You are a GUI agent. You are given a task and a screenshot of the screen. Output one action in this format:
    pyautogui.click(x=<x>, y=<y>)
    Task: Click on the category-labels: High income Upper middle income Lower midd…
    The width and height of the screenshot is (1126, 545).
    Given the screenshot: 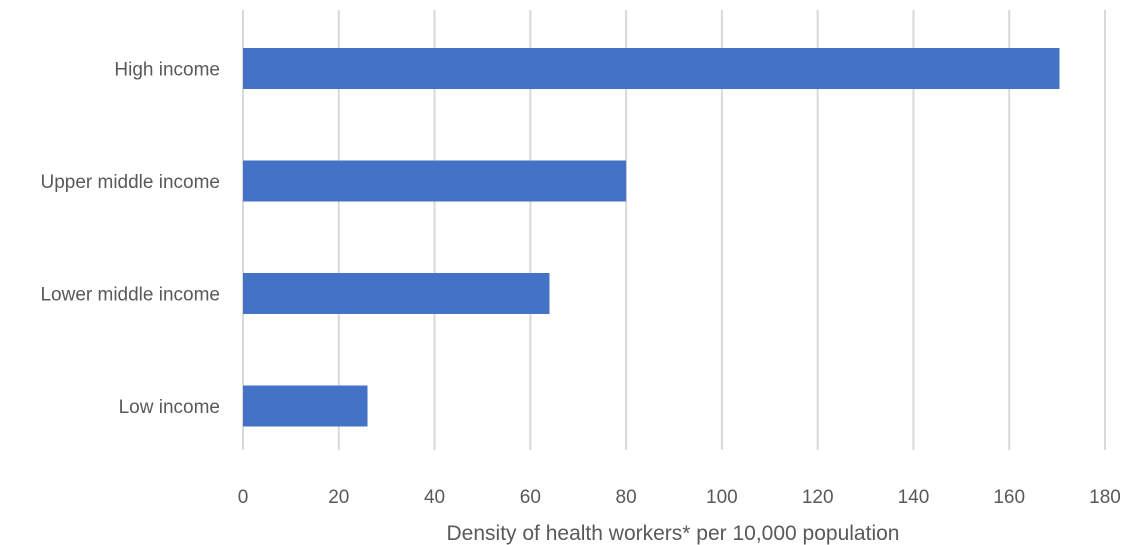 What is the action you would take?
    pyautogui.click(x=130, y=239)
    